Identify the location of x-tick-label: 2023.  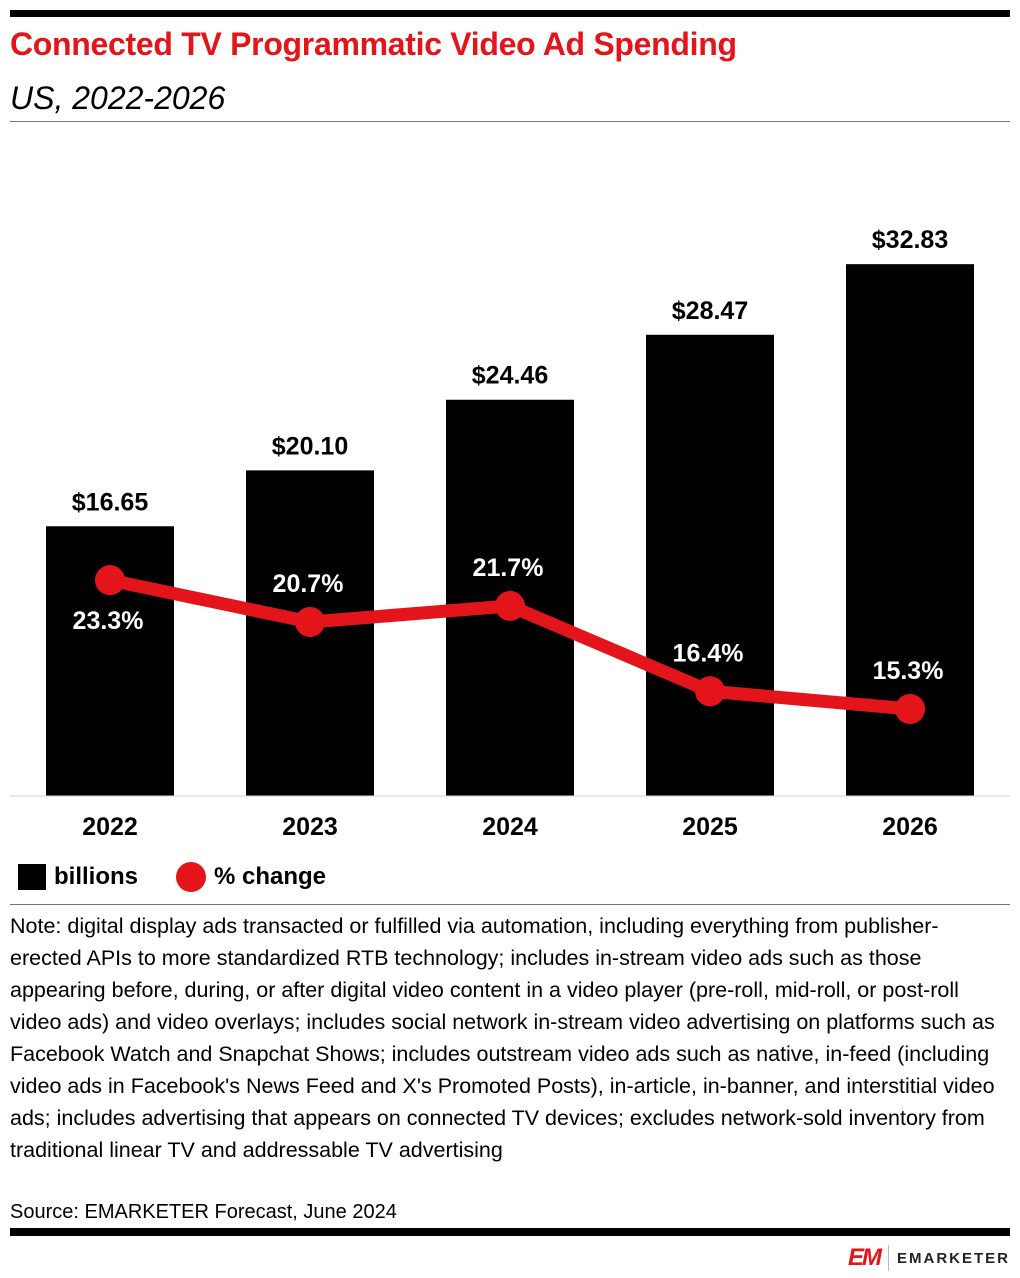
(310, 827).